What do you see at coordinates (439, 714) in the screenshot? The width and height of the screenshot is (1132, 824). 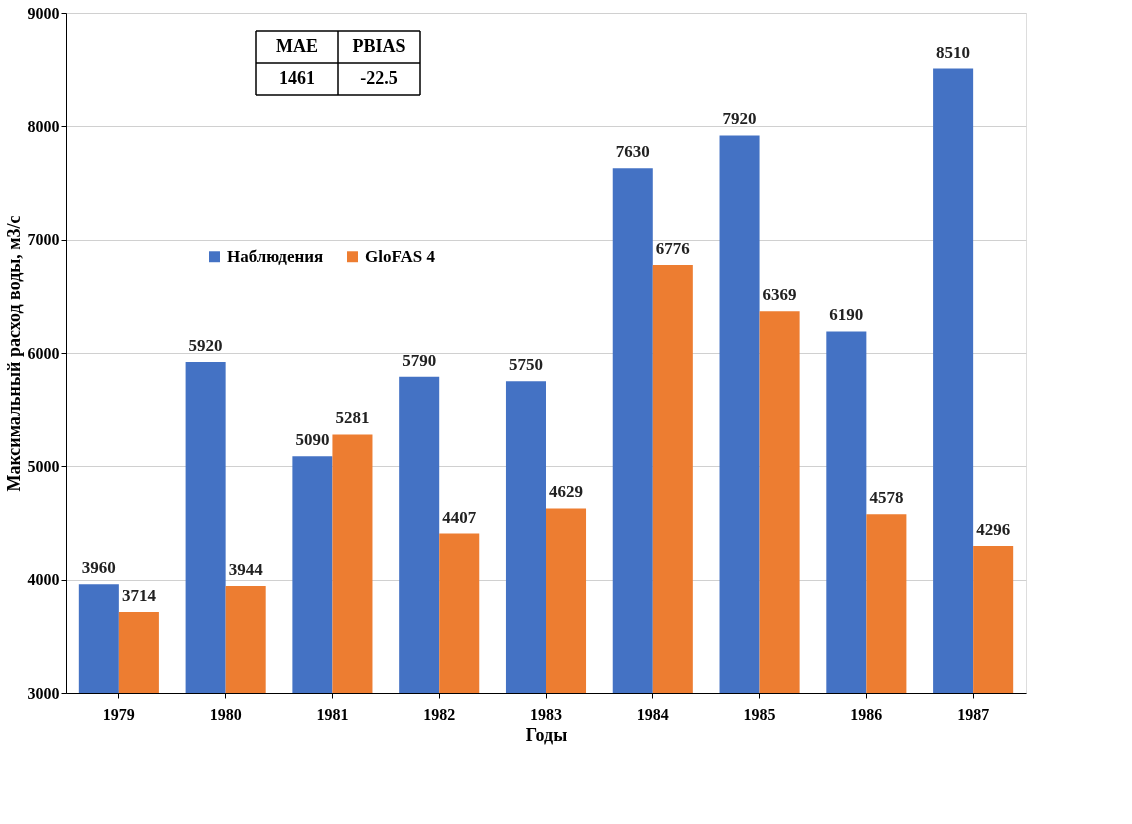 I see `x-tick-label: 1982` at bounding box center [439, 714].